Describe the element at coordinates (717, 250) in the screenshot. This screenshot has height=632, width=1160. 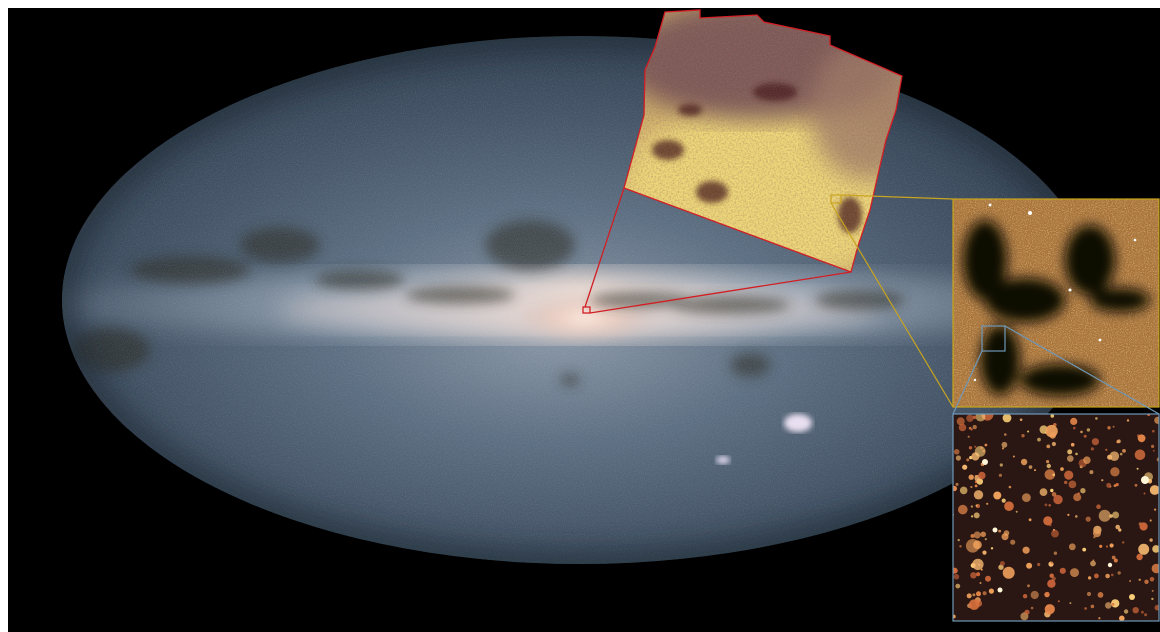
I see `zoom-connector-red` at that location.